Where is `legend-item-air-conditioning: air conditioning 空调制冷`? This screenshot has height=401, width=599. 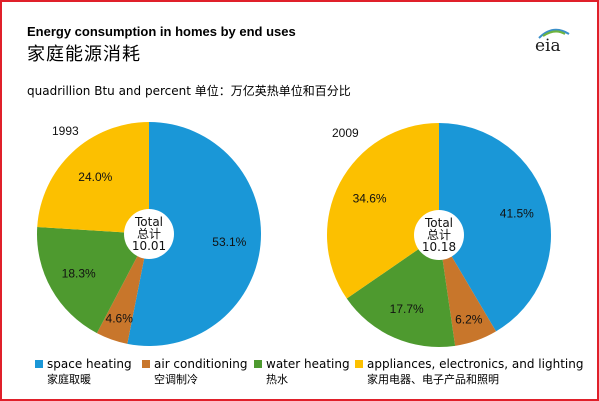
legend-item-air-conditioning: air conditioning 空调制冷 is located at coordinates (194, 372).